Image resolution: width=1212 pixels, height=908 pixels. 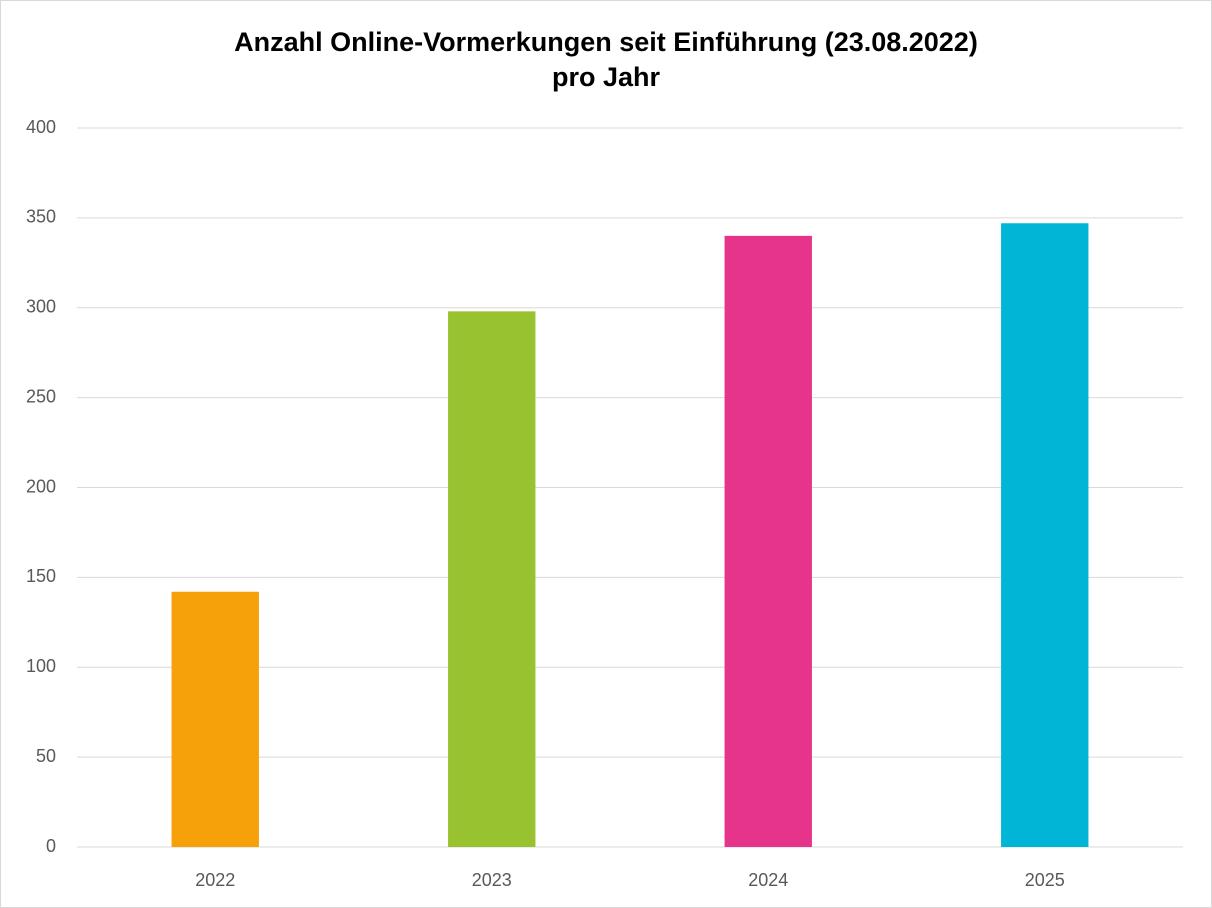 I want to click on y-tick-label: 200, so click(x=41, y=486).